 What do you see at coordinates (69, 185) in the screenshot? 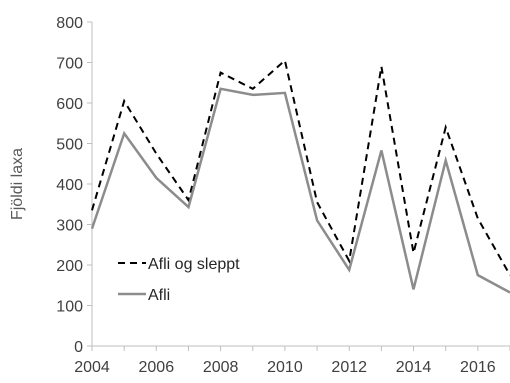
I see `y-tick-label: 400` at bounding box center [69, 185].